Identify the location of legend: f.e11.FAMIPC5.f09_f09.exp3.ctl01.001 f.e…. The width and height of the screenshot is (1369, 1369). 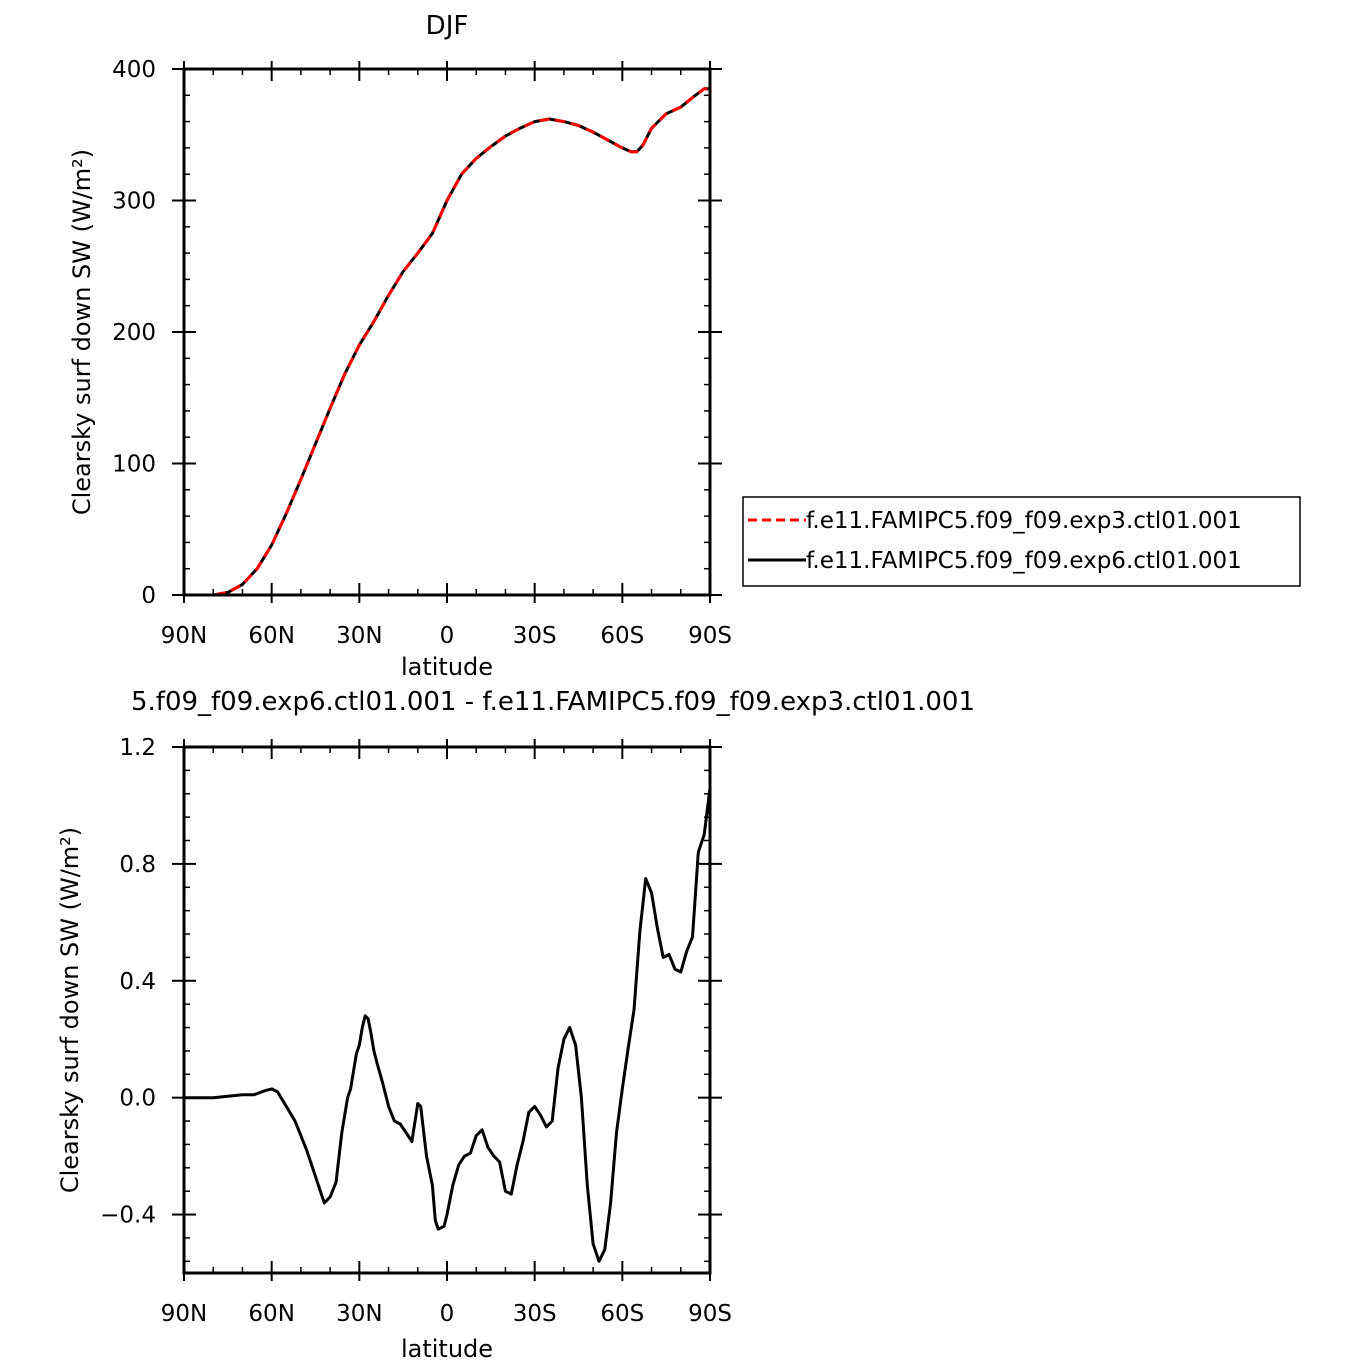
(1021, 541).